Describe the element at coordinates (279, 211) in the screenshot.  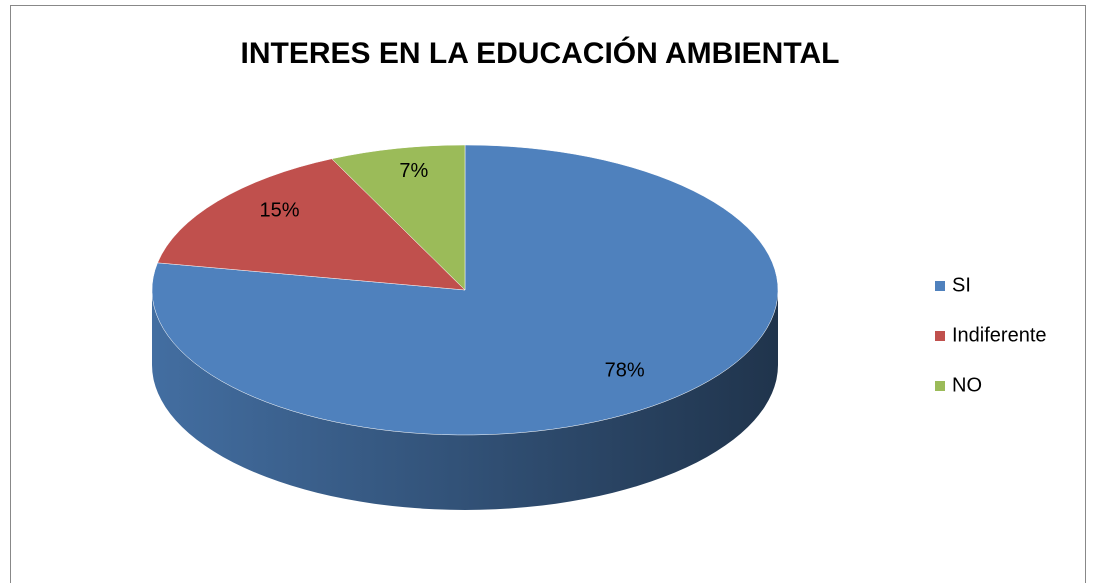
I see `data-label: 15%` at that location.